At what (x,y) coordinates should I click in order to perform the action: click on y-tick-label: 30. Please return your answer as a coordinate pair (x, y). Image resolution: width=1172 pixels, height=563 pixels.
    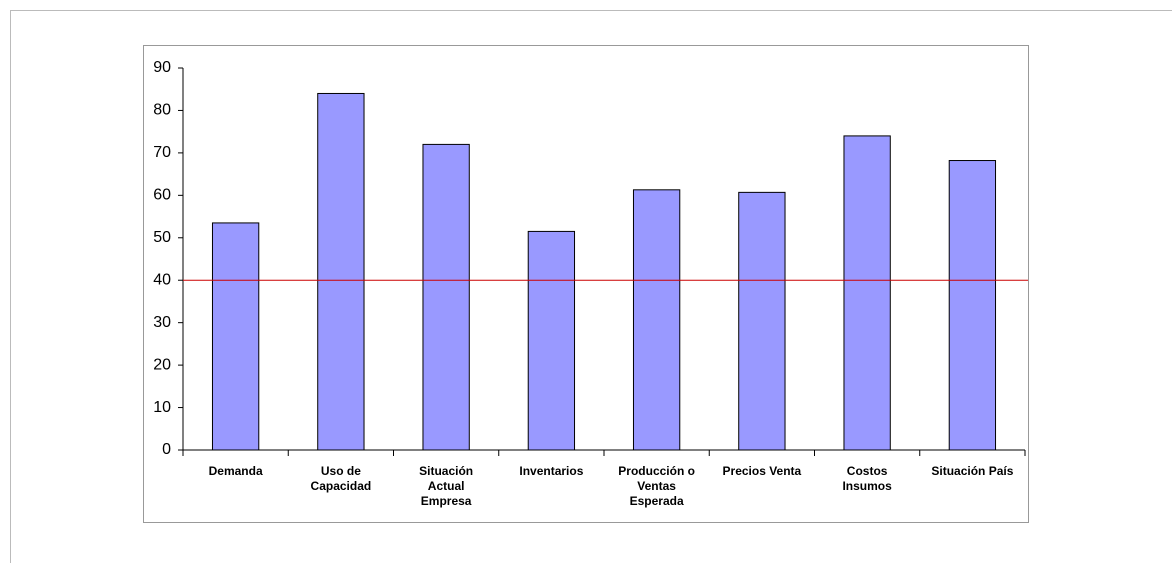
    Looking at the image, I should click on (162, 322).